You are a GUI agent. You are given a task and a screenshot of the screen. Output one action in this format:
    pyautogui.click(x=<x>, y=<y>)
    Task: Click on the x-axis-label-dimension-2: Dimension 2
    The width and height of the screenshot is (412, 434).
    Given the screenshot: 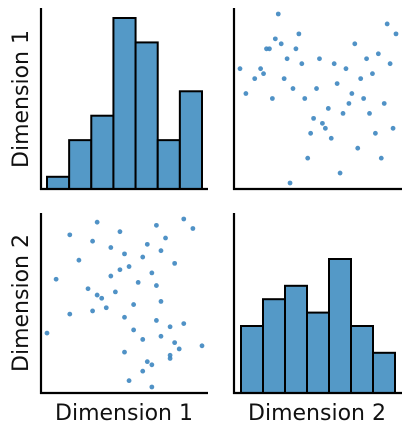 What is the action you would take?
    pyautogui.click(x=317, y=413)
    